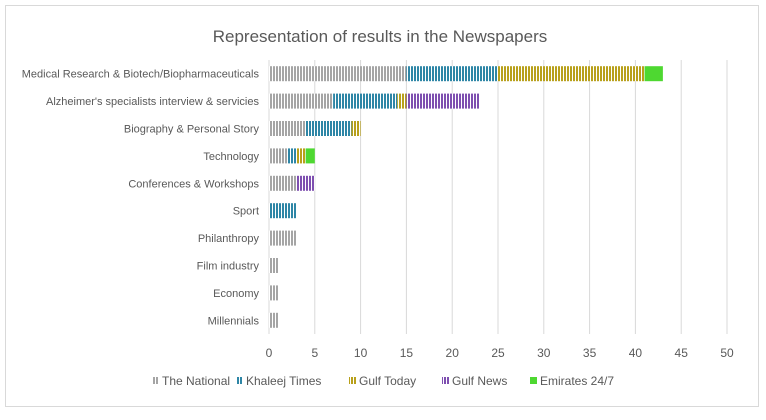 This screenshot has height=420, width=766. What do you see at coordinates (196, 381) in the screenshot?
I see `legend-label: The National` at bounding box center [196, 381].